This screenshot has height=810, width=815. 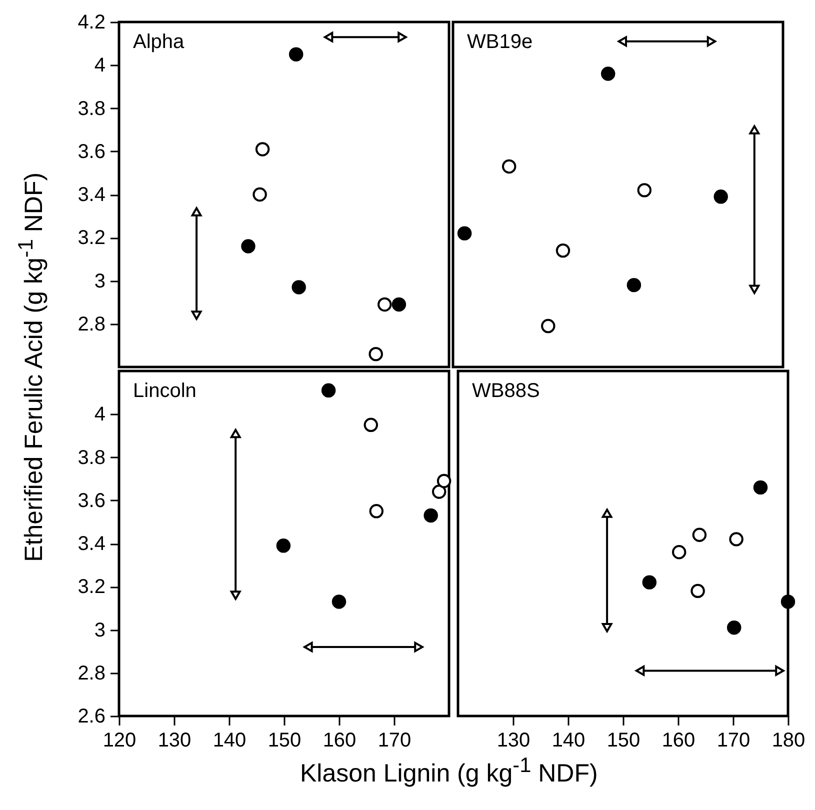 What do you see at coordinates (164, 391) in the screenshot?
I see `annotation: Lincoln` at bounding box center [164, 391].